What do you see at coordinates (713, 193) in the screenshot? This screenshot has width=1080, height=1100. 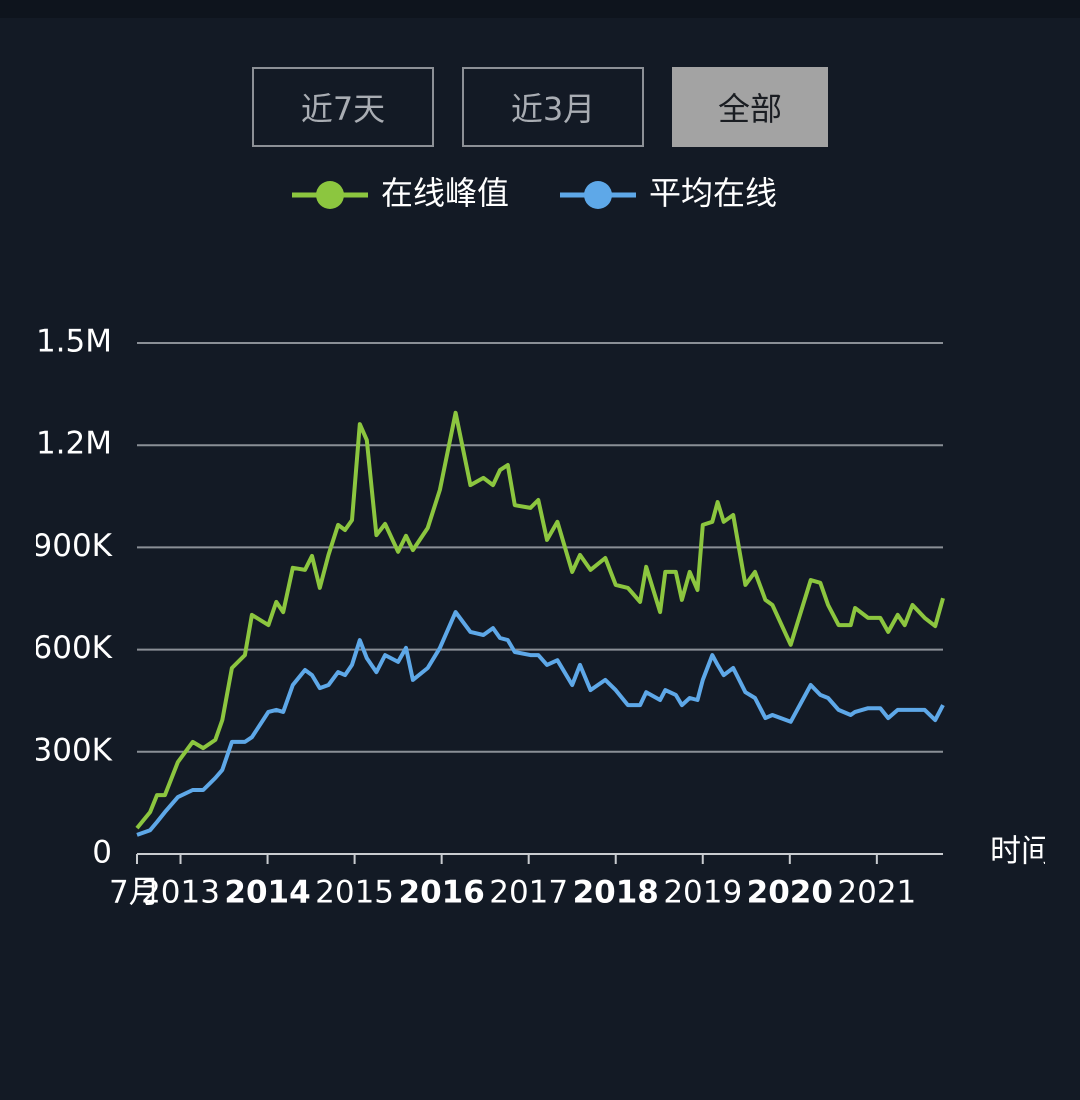 I see `legend-label: 平均在线` at bounding box center [713, 193].